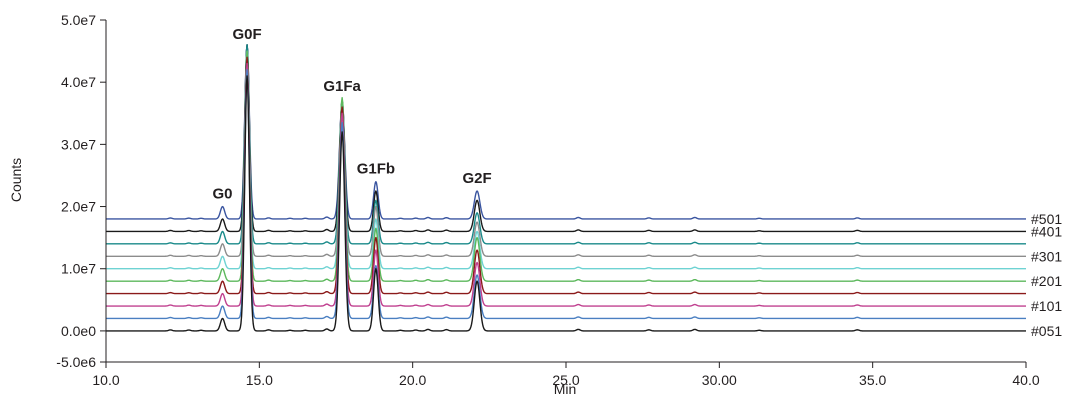 This screenshot has width=1075, height=399. I want to click on peak-label: G0F, so click(246, 34).